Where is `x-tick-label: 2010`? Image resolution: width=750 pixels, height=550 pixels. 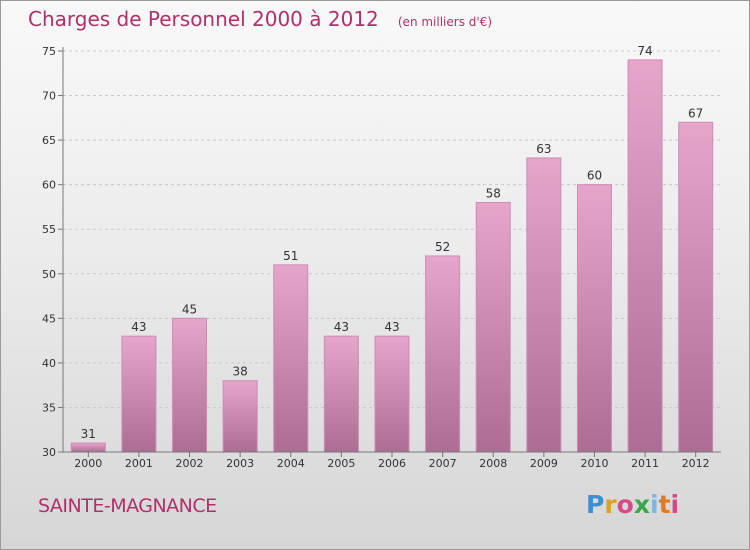 x-tick-label: 2010 is located at coordinates (594, 463).